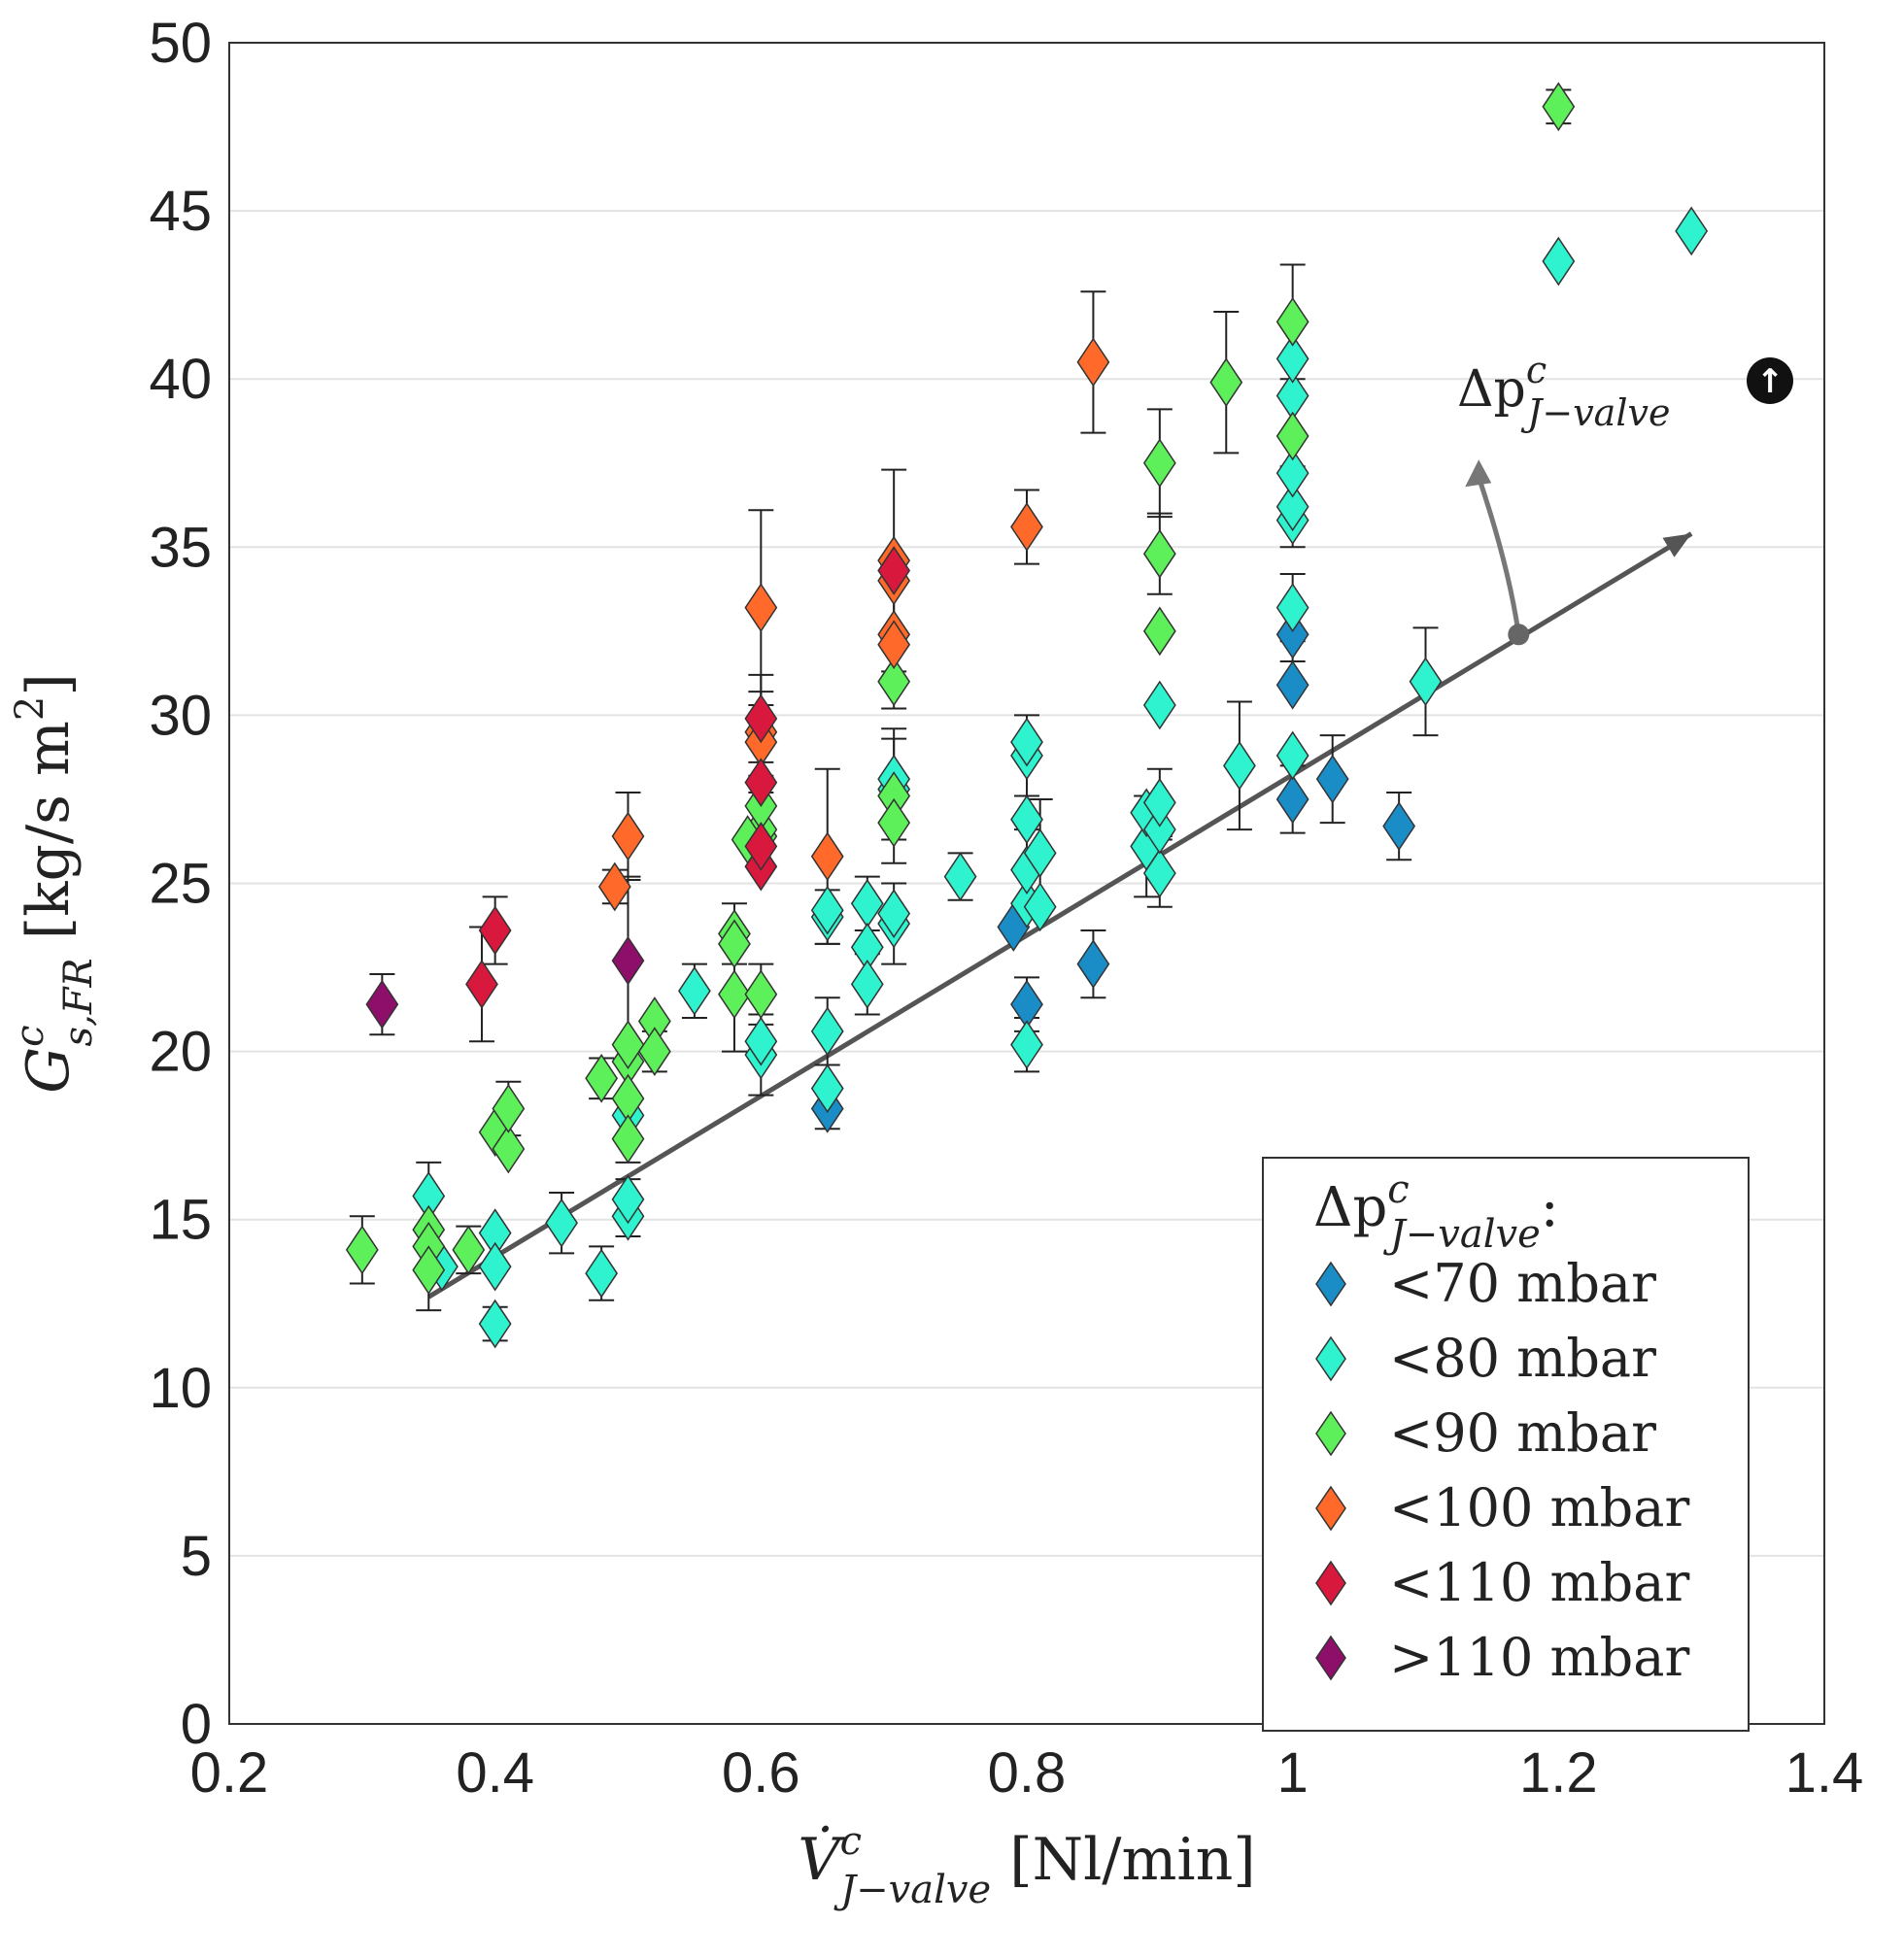 This screenshot has height=1958, width=1904. I want to click on curved-arrow, so click(1498, 555).